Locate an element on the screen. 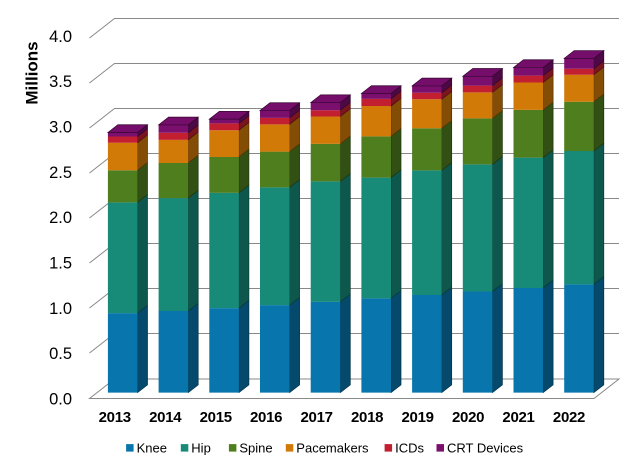 The height and width of the screenshot is (474, 632). svg-text: Pacemakers is located at coordinates (332, 448).